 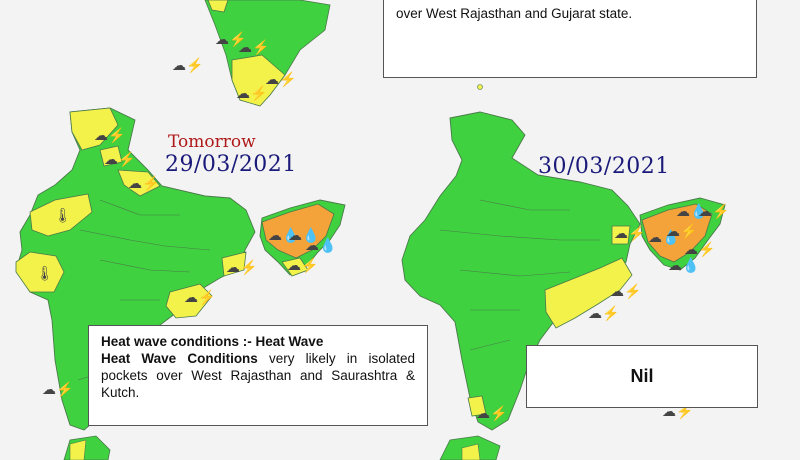 What do you see at coordinates (289, 341) in the screenshot?
I see `heatwave-lead: Heat Wave` at bounding box center [289, 341].